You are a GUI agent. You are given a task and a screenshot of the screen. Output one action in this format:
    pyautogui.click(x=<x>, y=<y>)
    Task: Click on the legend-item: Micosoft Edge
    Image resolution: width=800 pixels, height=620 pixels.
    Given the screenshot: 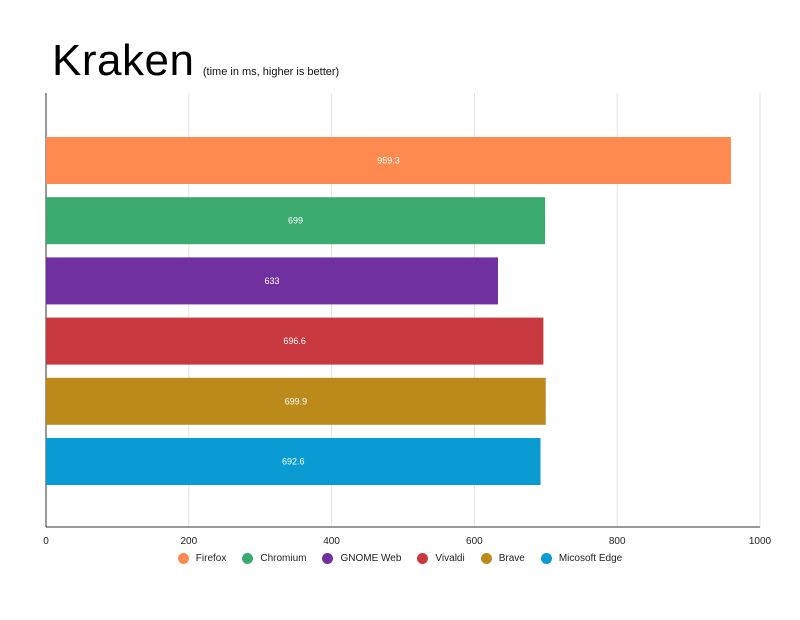 What is the action you would take?
    pyautogui.click(x=581, y=558)
    